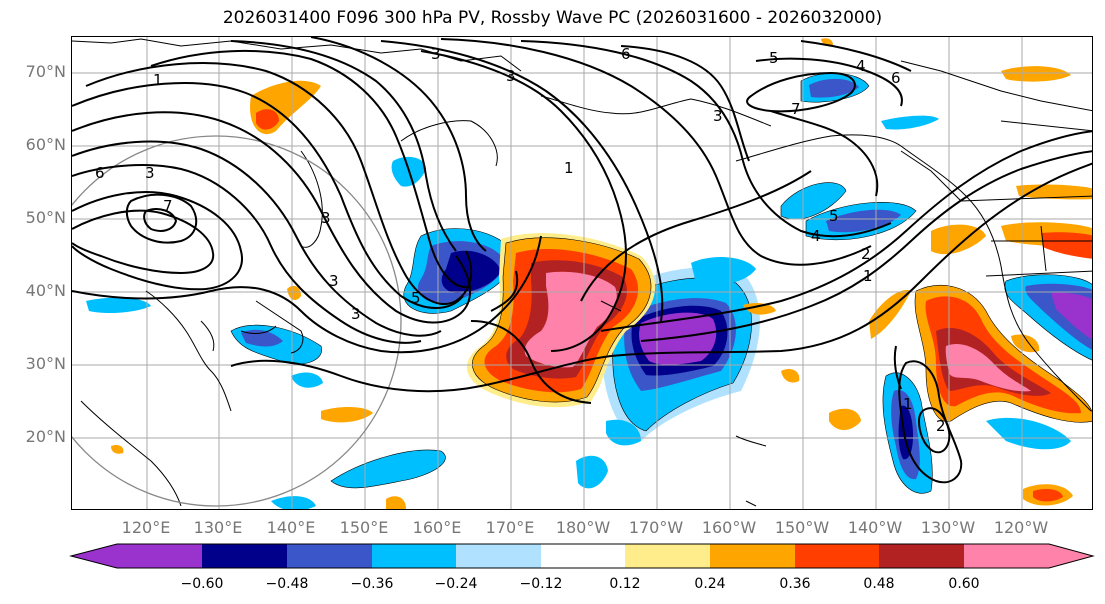  What do you see at coordinates (45, 71) in the screenshot?
I see `lat-label-70n: 70°N` at bounding box center [45, 71].